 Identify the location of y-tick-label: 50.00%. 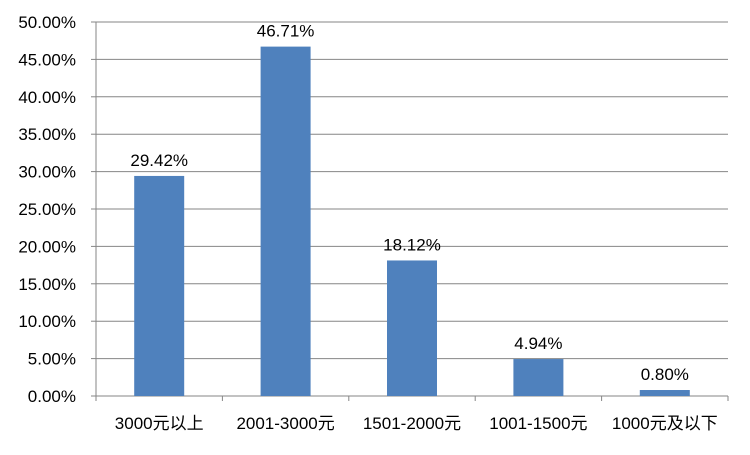
(47, 22).